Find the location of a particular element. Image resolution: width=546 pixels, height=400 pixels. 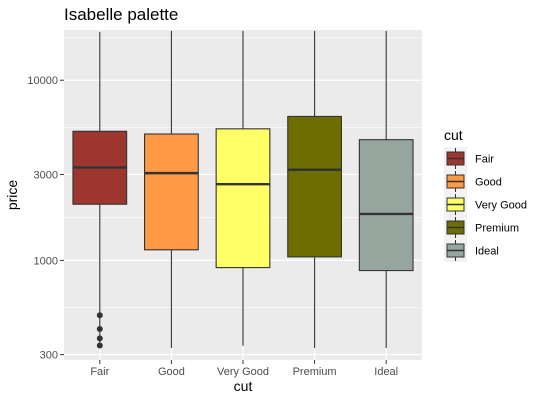

legend-item: Ideal is located at coordinates (471, 250).